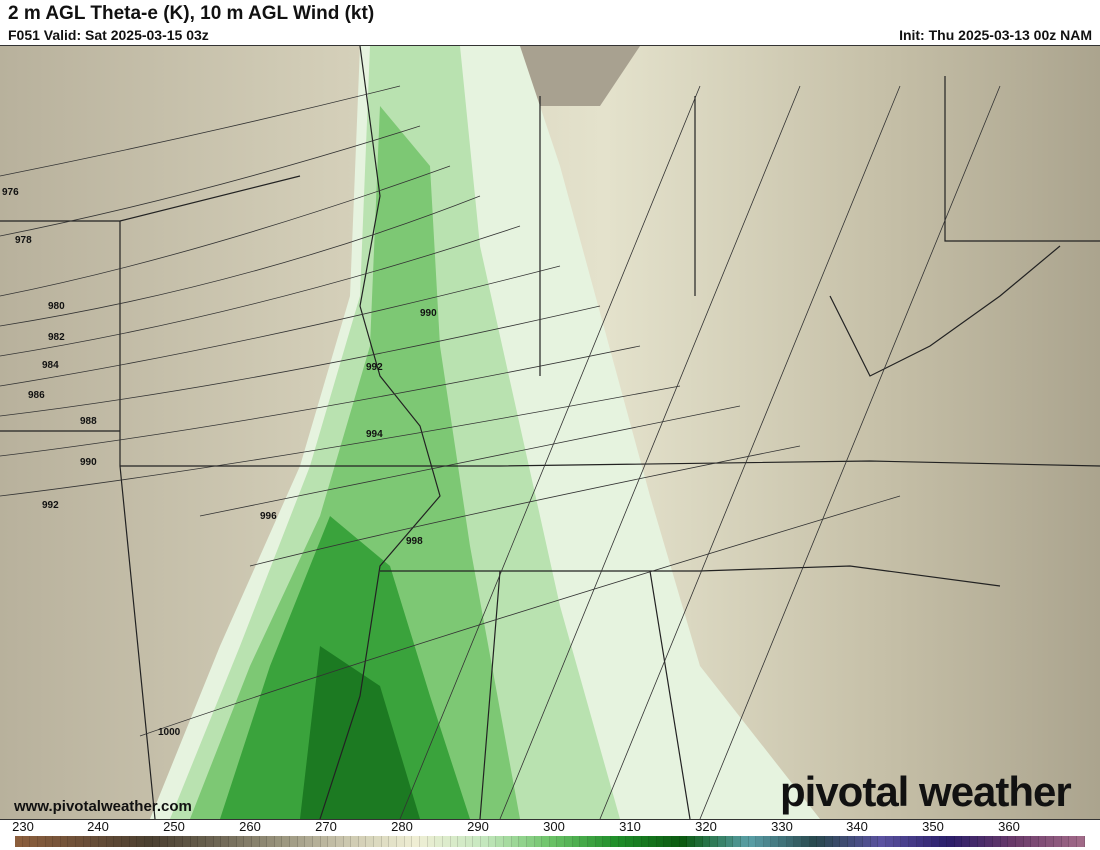  Describe the element at coordinates (268, 516) in the screenshot. I see `pressure-label: 996` at that location.